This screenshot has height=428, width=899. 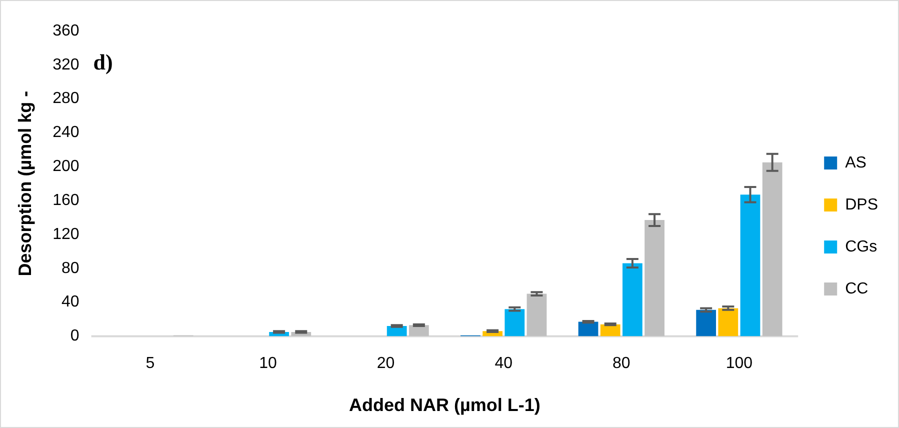 What do you see at coordinates (739, 363) in the screenshot?
I see `x-tick-label: 100` at bounding box center [739, 363].